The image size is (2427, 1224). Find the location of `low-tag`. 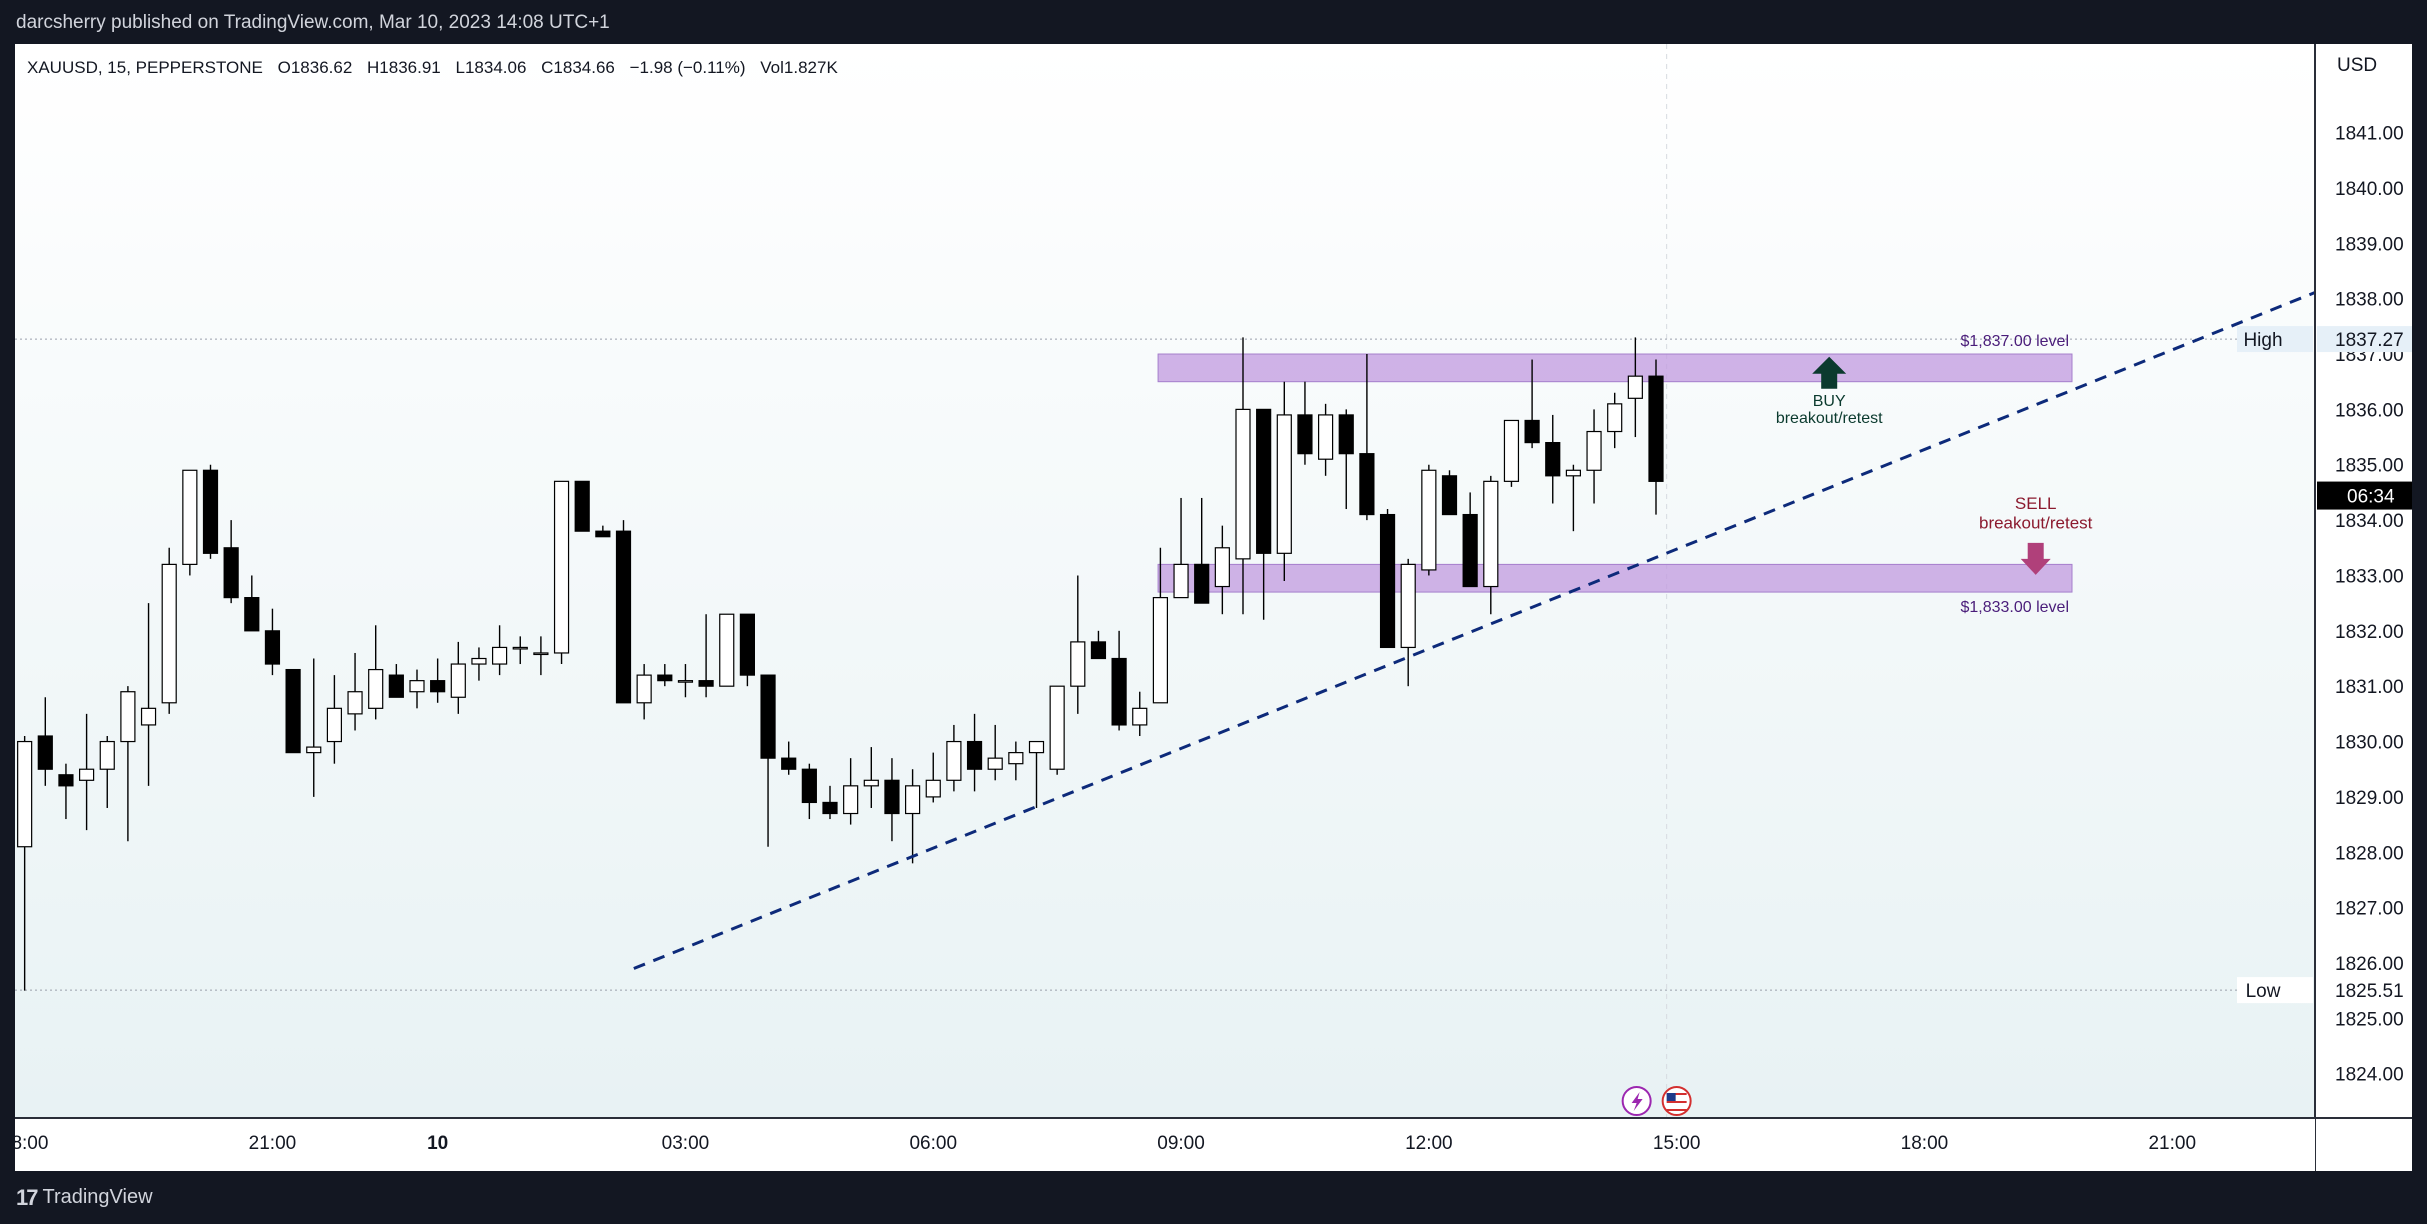

low-tag is located at coordinates (2275, 990).